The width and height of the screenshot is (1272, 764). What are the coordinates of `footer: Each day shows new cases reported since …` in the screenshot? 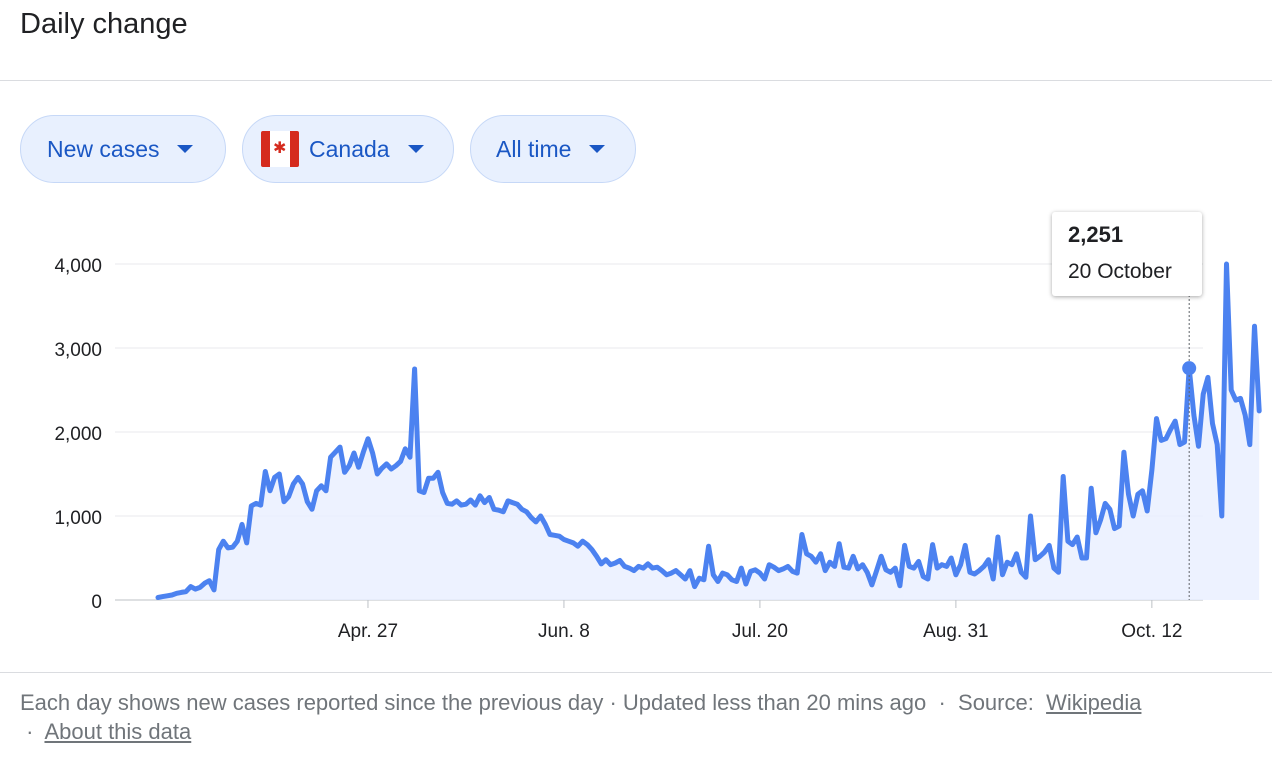 It's located at (640, 717).